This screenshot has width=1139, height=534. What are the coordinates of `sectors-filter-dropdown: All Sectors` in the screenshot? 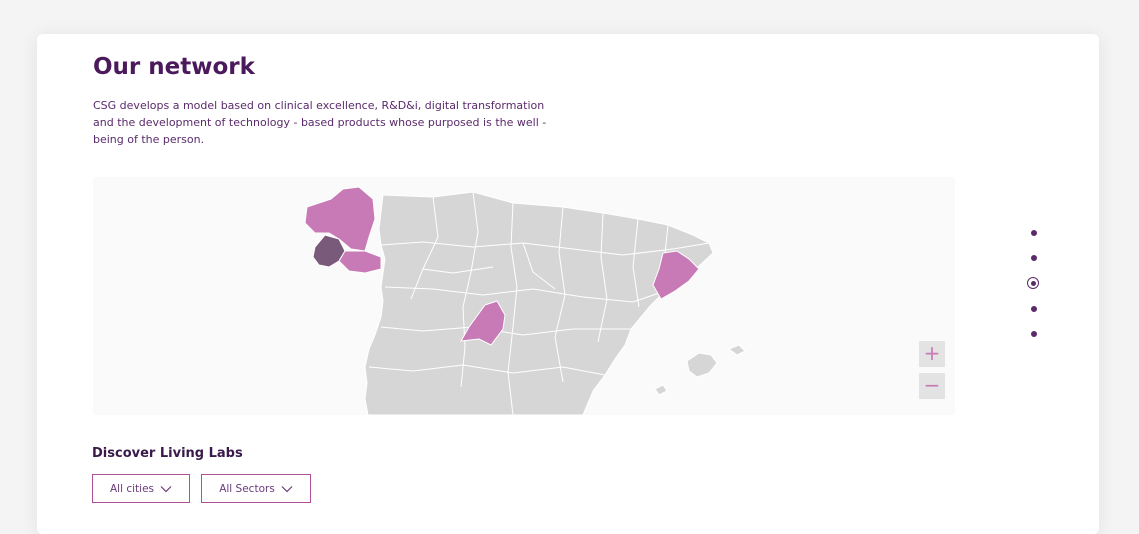 It's located at (256, 488).